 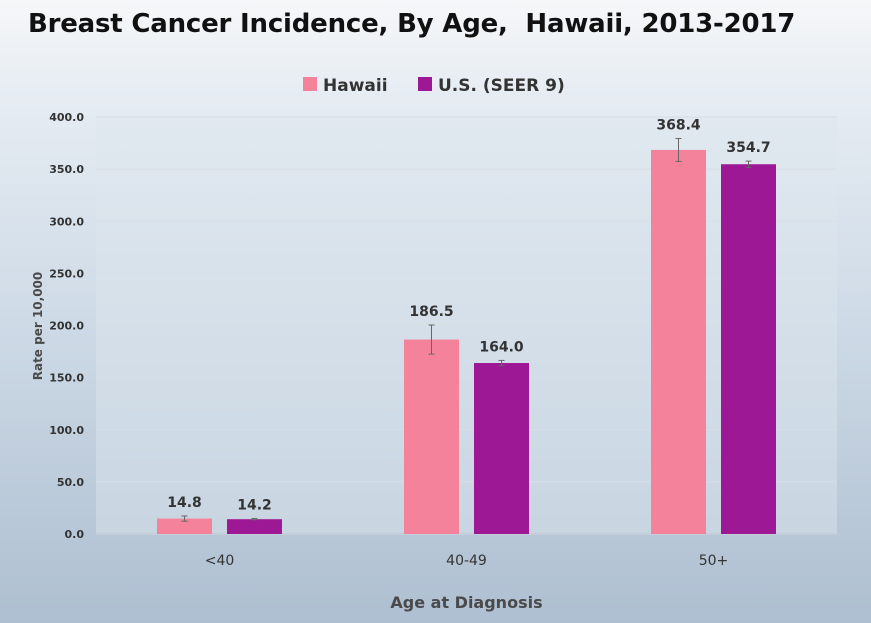 What do you see at coordinates (184, 503) in the screenshot?
I see `data-label: 14.8` at bounding box center [184, 503].